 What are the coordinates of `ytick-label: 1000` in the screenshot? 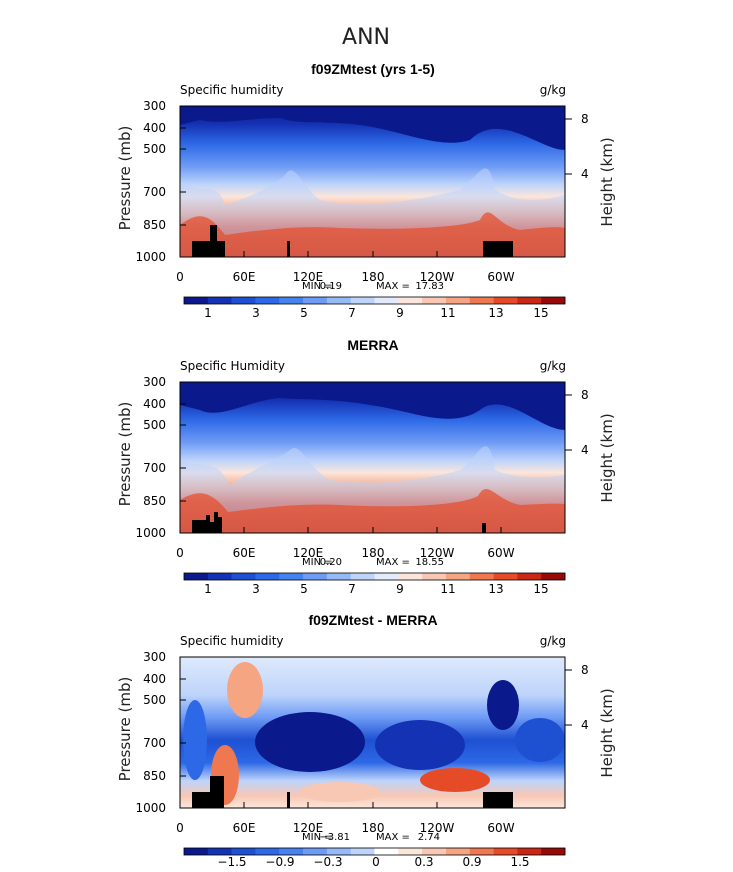 It's located at (150, 257).